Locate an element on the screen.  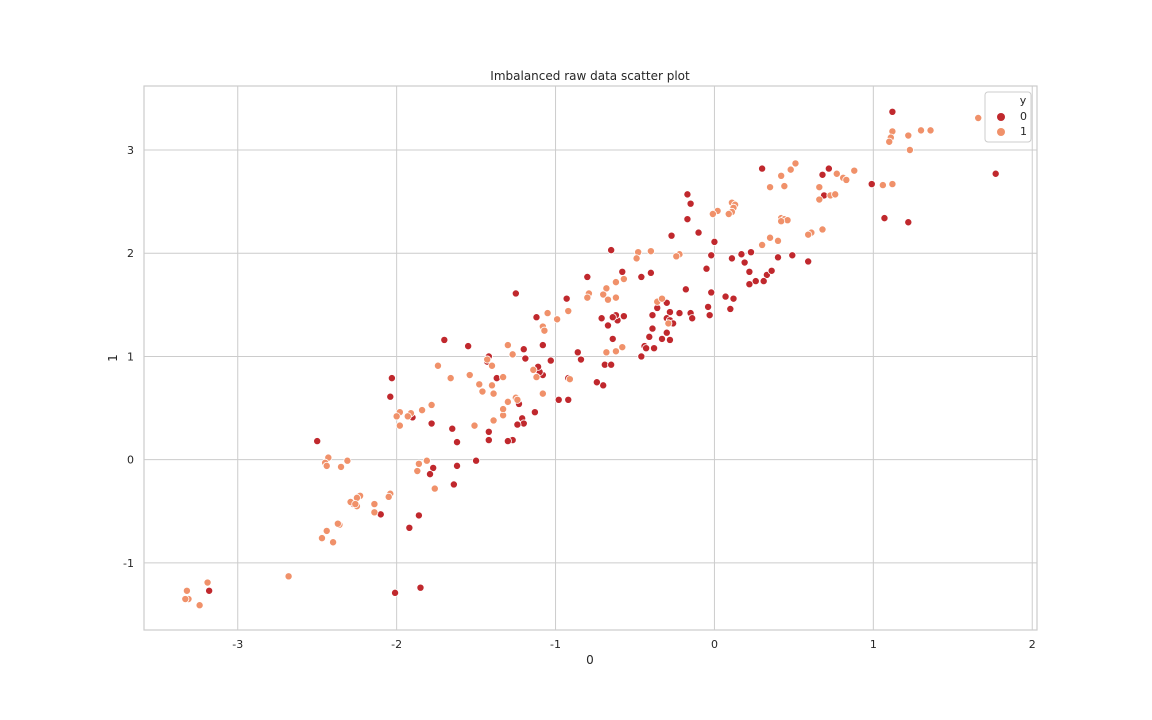
y-tick-label: 0 is located at coordinates (130, 460).